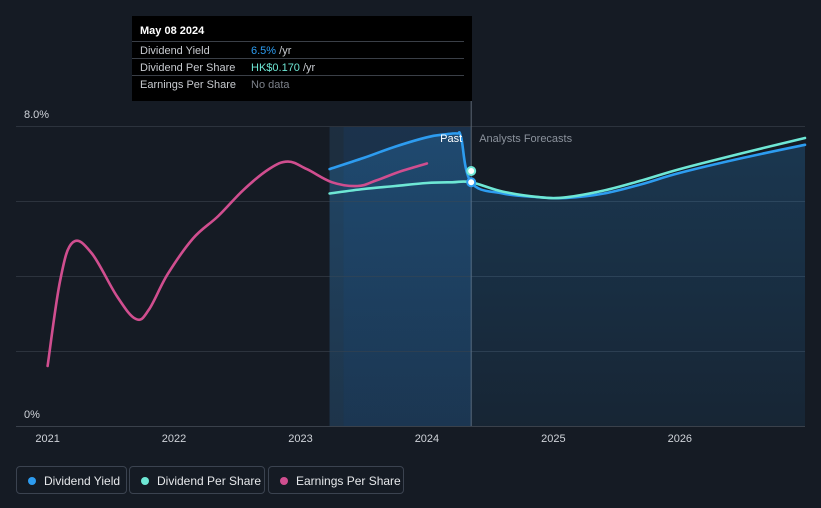 The width and height of the screenshot is (821, 508). What do you see at coordinates (348, 481) in the screenshot?
I see `legend-label: Earnings Per Share` at bounding box center [348, 481].